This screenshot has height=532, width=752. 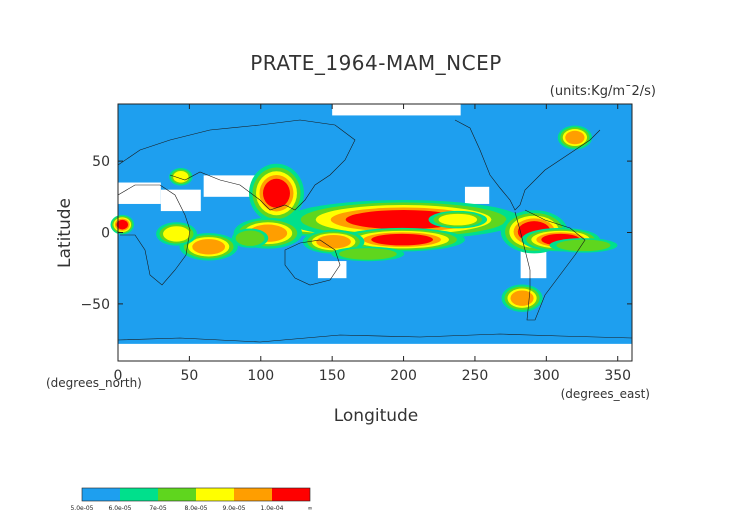 I want to click on x-tick-label: 250, so click(x=475, y=376).